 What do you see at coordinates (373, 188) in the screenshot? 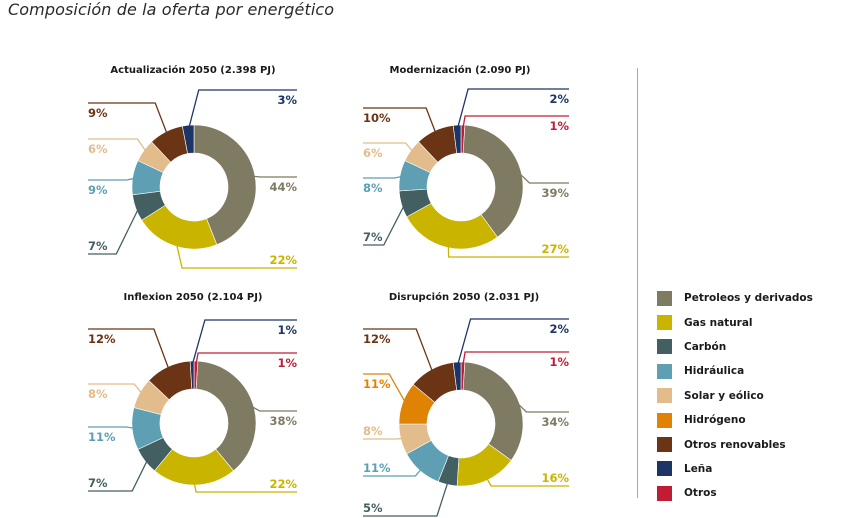
I see `data-label-hidraulica: 8%` at bounding box center [373, 188].